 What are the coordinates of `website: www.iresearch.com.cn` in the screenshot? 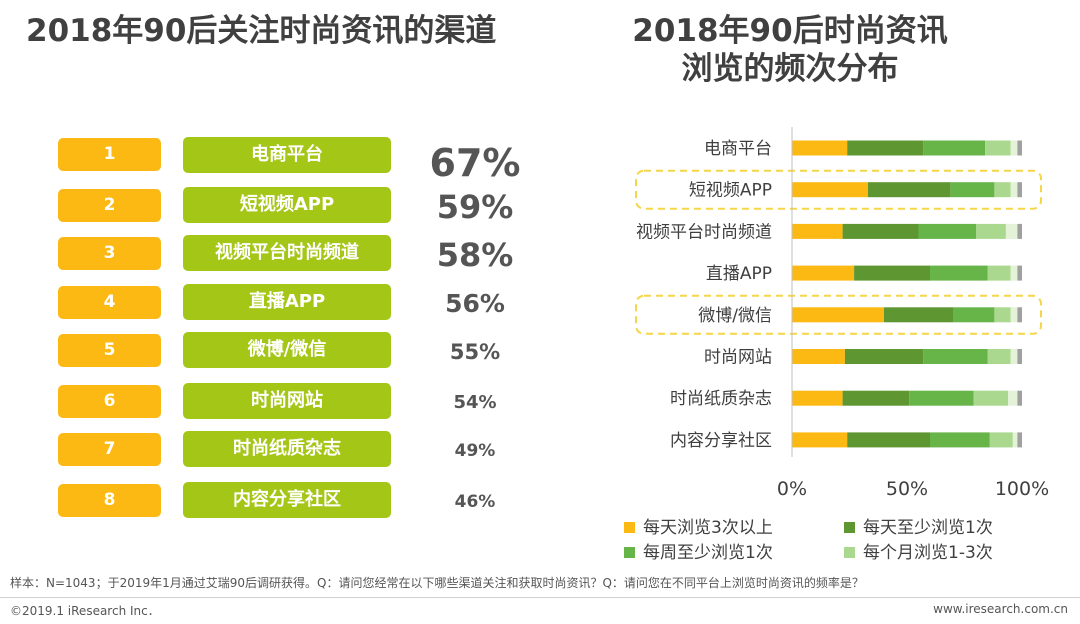 It's located at (1000, 609).